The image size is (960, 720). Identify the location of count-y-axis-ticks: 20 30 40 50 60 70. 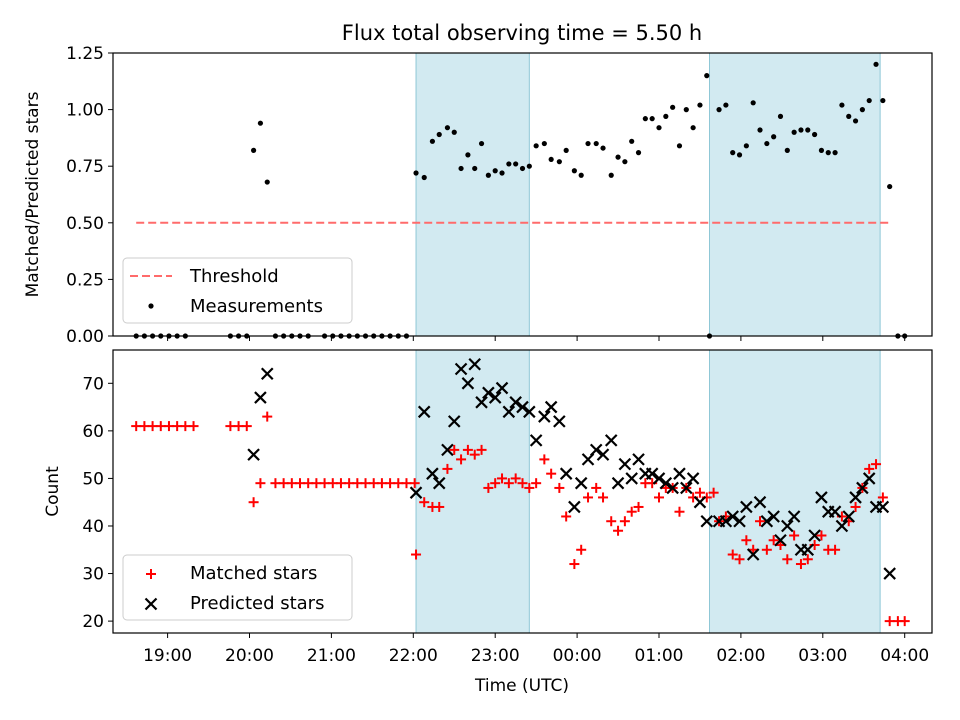
(97, 503).